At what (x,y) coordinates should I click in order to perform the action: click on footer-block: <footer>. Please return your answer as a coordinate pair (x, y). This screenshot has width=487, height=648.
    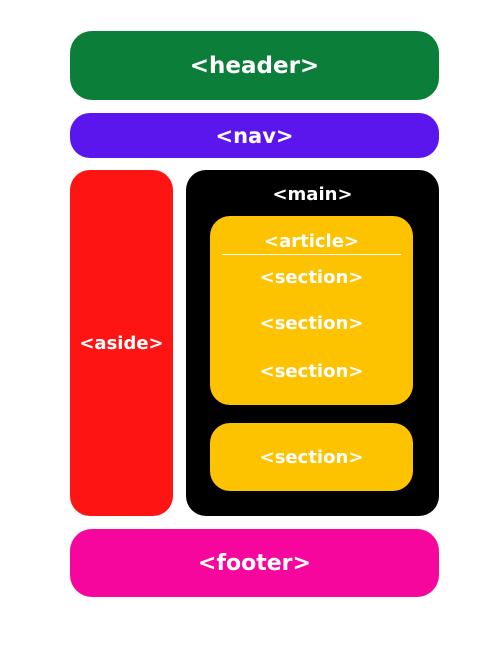
    Looking at the image, I should click on (254, 563).